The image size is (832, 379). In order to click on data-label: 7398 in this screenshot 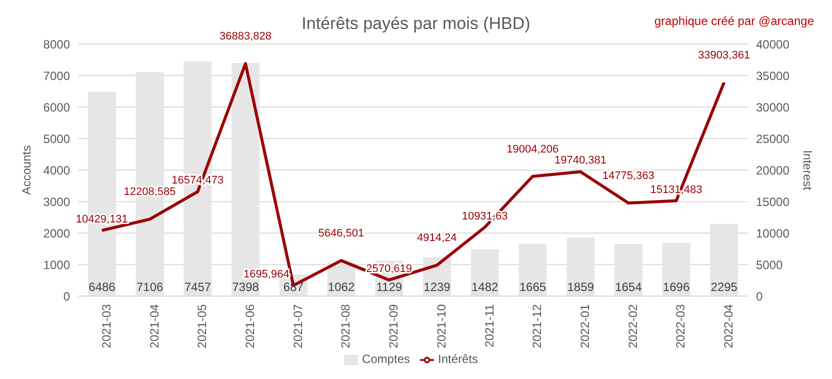, I will do `click(246, 287)`.